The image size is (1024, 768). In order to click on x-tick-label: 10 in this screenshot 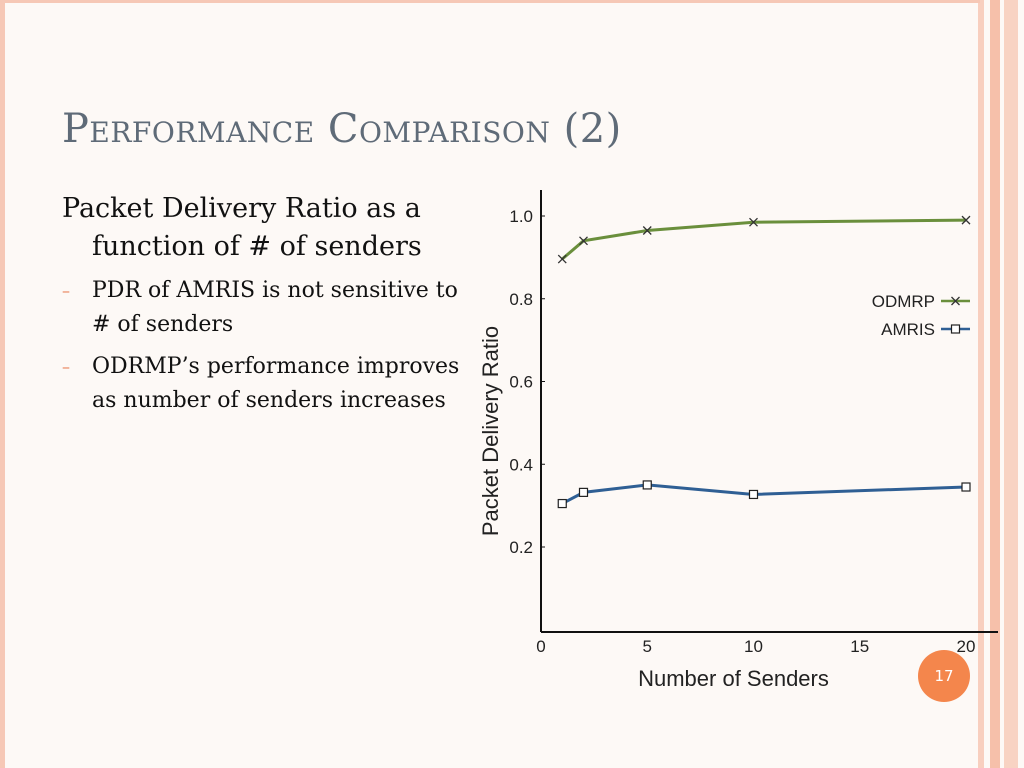, I will do `click(753, 646)`.